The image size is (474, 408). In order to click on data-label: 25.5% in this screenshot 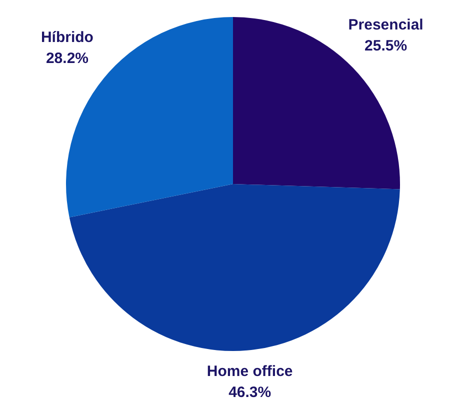, I will do `click(386, 46)`.